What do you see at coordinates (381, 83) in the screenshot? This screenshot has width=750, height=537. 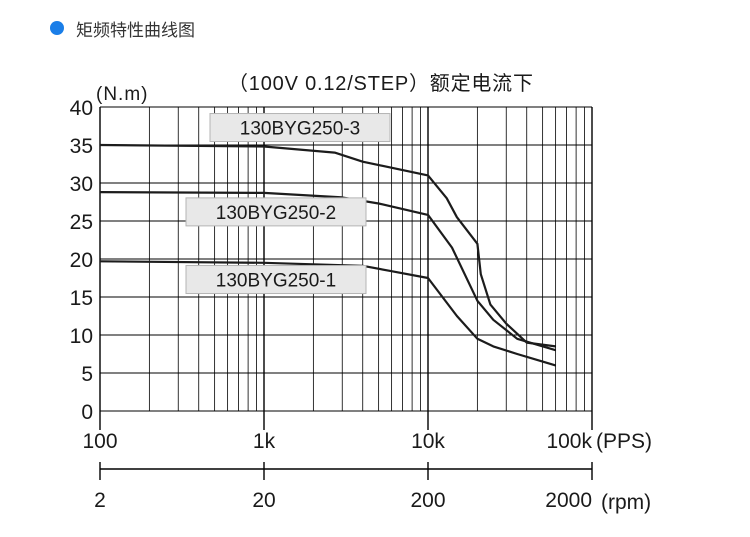 I see `chart-title: （100V 0.12/STEP）额定电流下` at bounding box center [381, 83].